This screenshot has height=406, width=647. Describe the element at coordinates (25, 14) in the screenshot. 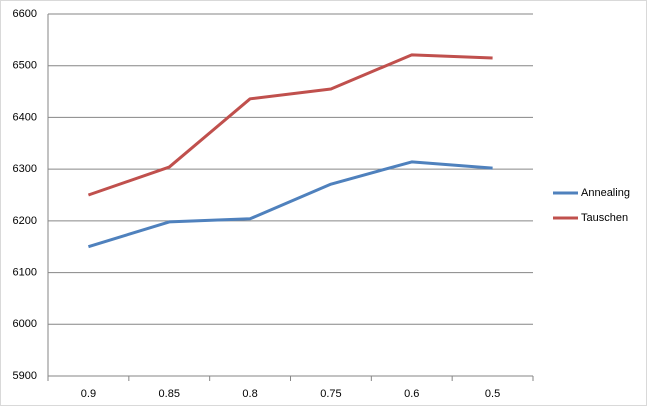

I see `y-tick-label: 6600` at that location.